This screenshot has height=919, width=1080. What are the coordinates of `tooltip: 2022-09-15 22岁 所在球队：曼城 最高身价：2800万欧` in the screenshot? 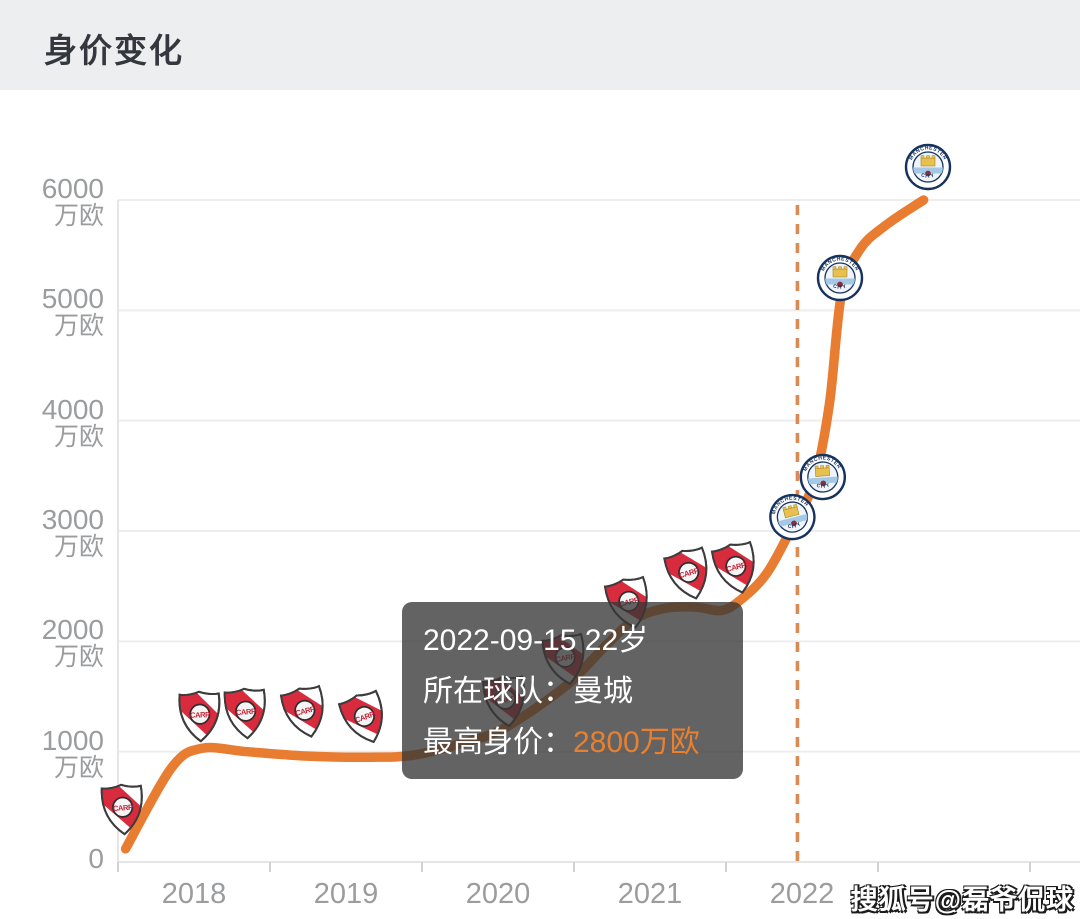 It's located at (572, 690).